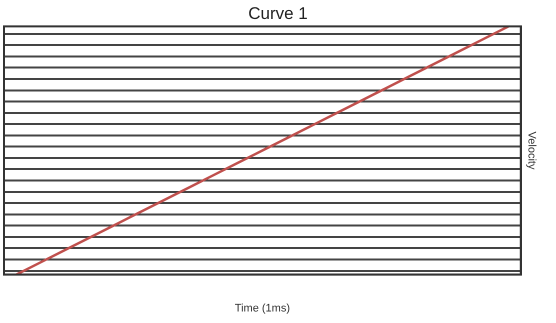  Describe the element at coordinates (278, 13) in the screenshot. I see `chart-title: Curve 1` at that location.